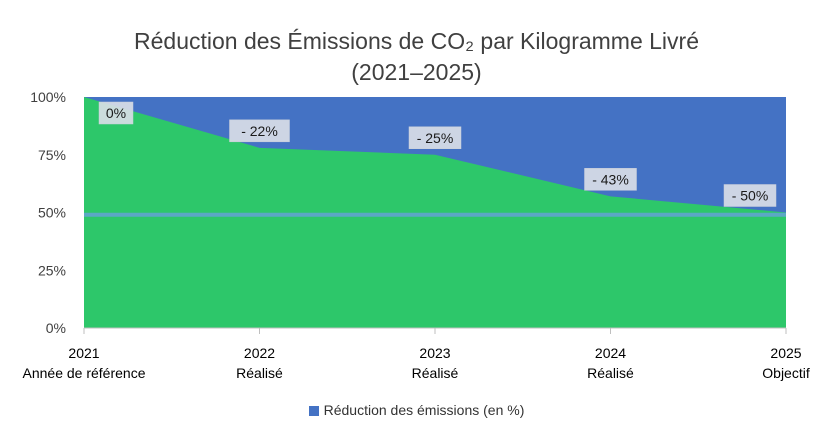  Describe the element at coordinates (416, 72) in the screenshot. I see `chart-title-line-2: (2021–2025)` at that location.